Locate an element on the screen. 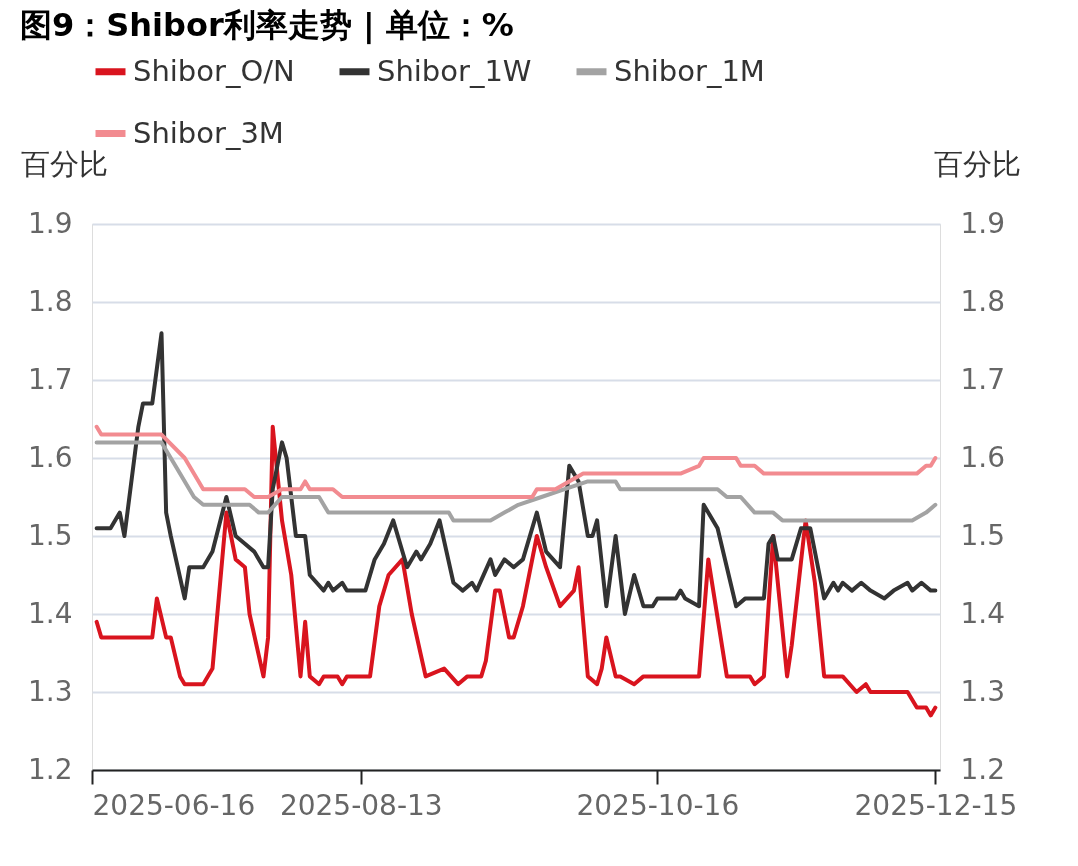 The height and width of the screenshot is (866, 1078). y-tick-label: 1.6 is located at coordinates (50, 457).